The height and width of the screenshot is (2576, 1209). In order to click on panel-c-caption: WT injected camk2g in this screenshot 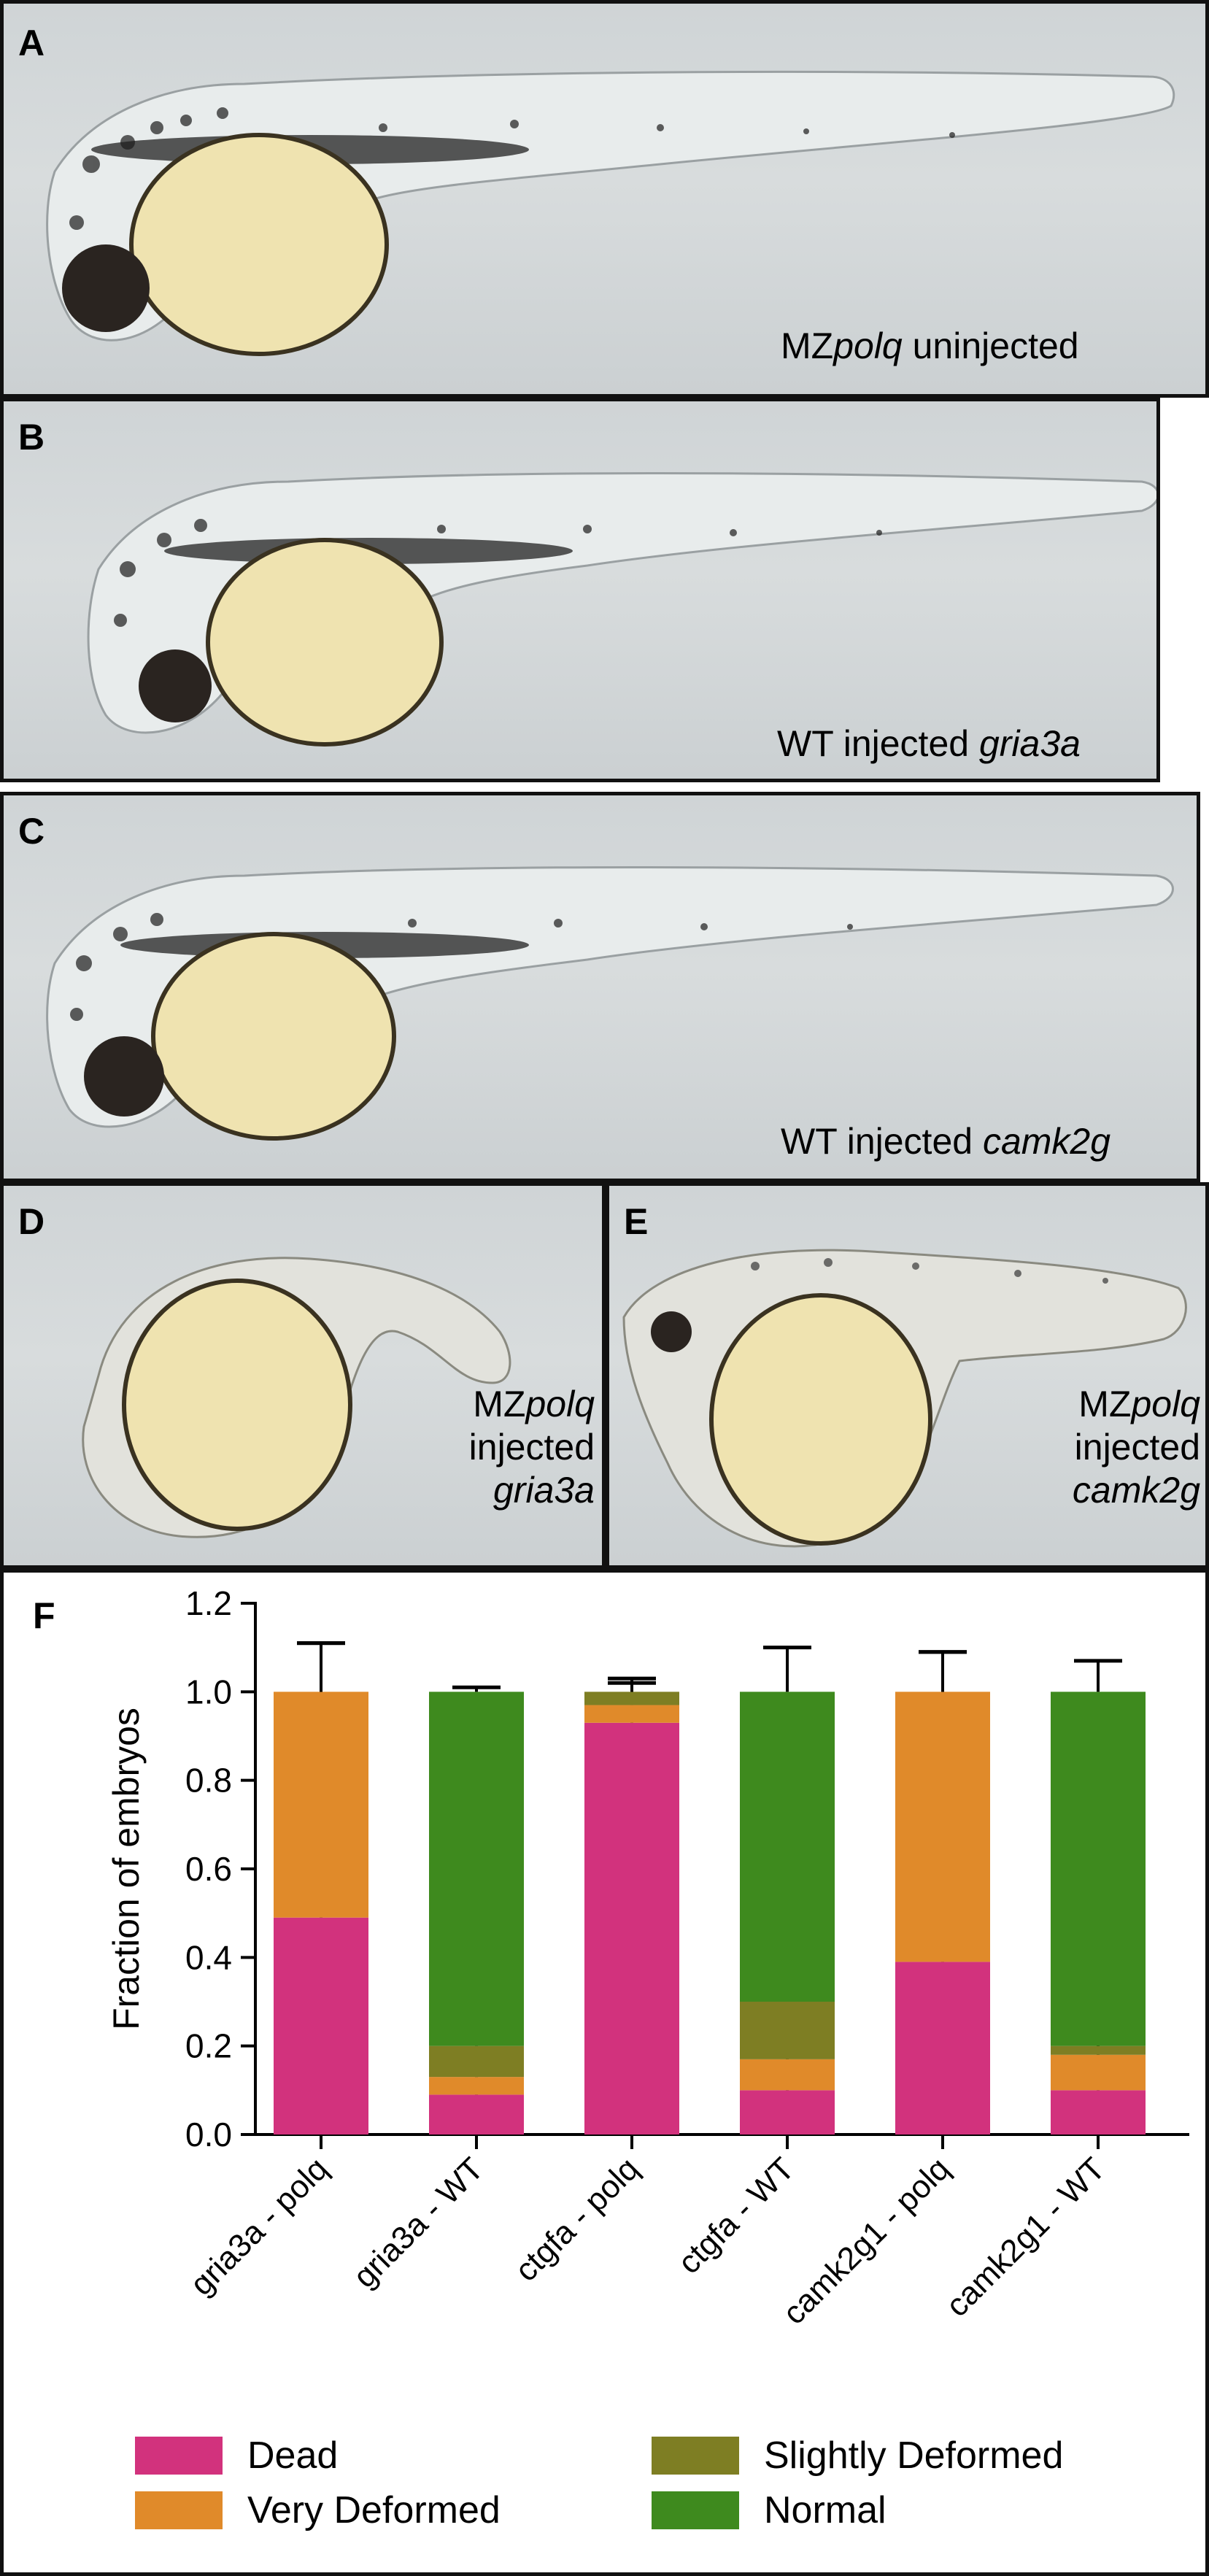, I will do `click(946, 1141)`.